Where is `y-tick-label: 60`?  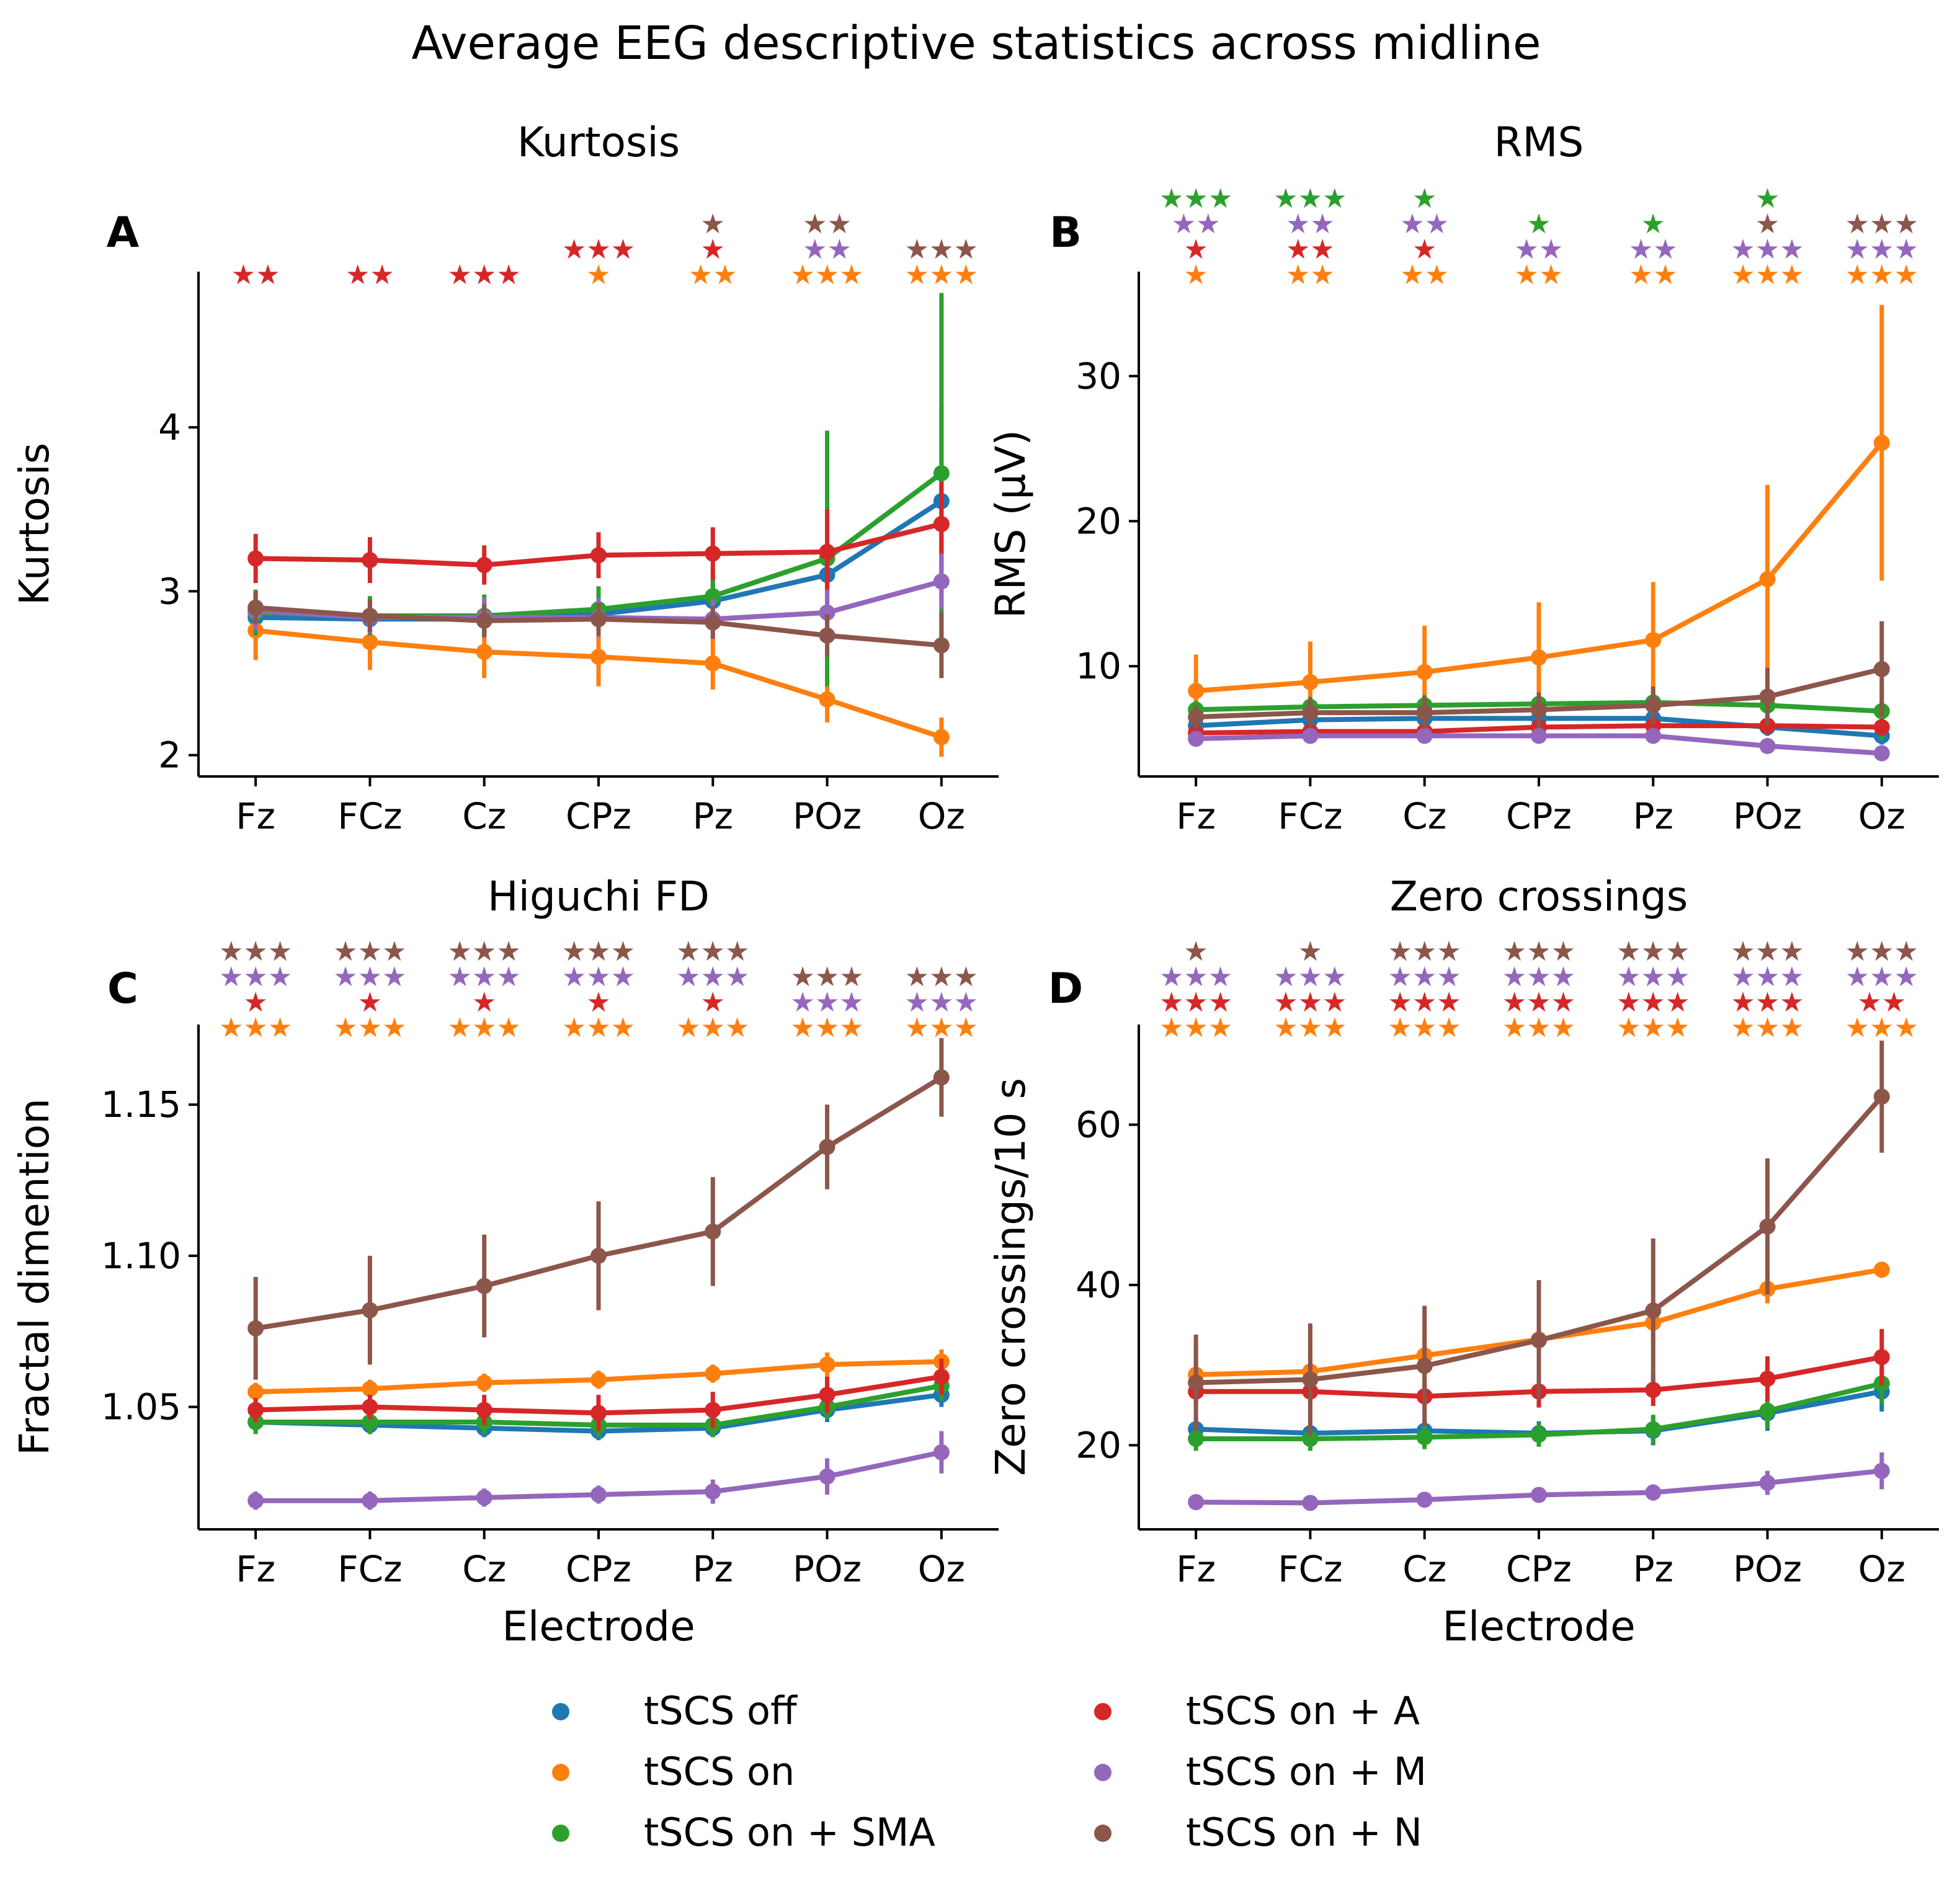
y-tick-label: 60 is located at coordinates (1098, 1125).